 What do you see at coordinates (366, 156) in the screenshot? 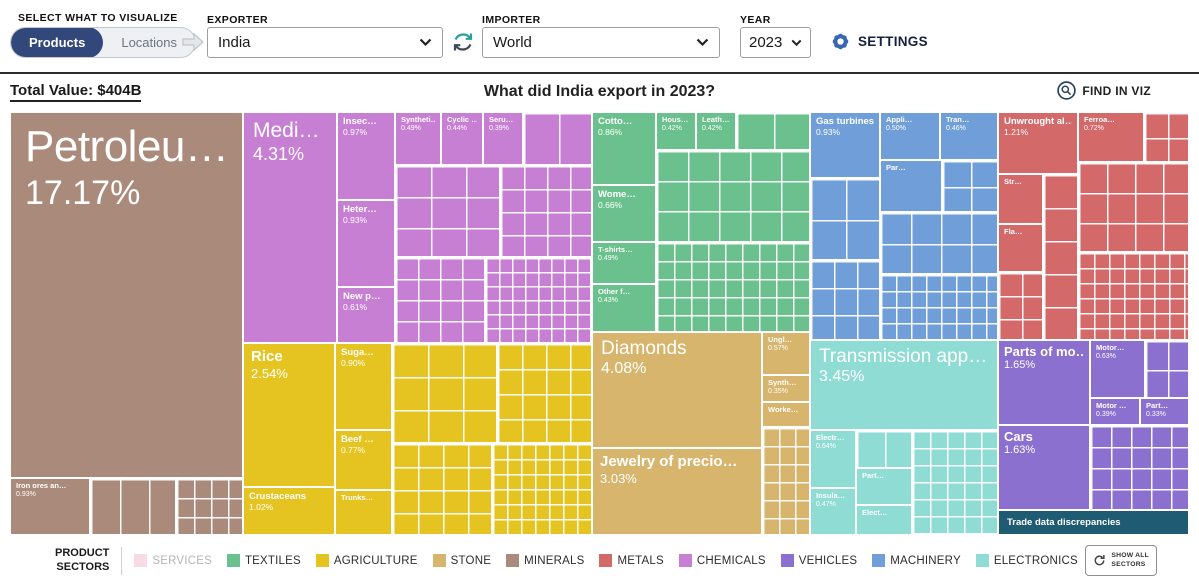
I see `cell-insec: Insec… 0.97%` at bounding box center [366, 156].